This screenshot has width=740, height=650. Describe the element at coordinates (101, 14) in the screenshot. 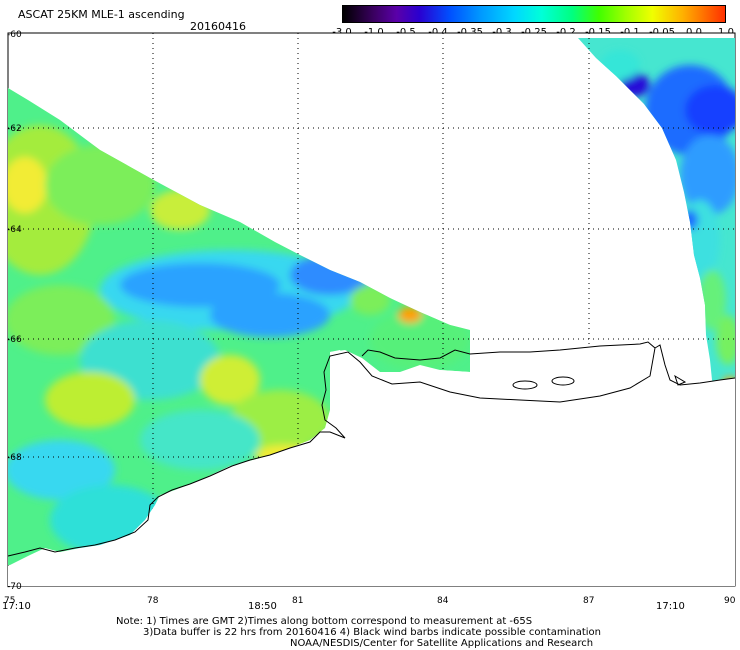

I see `product-title: ASCAT 25KM MLE-1 ascending` at that location.